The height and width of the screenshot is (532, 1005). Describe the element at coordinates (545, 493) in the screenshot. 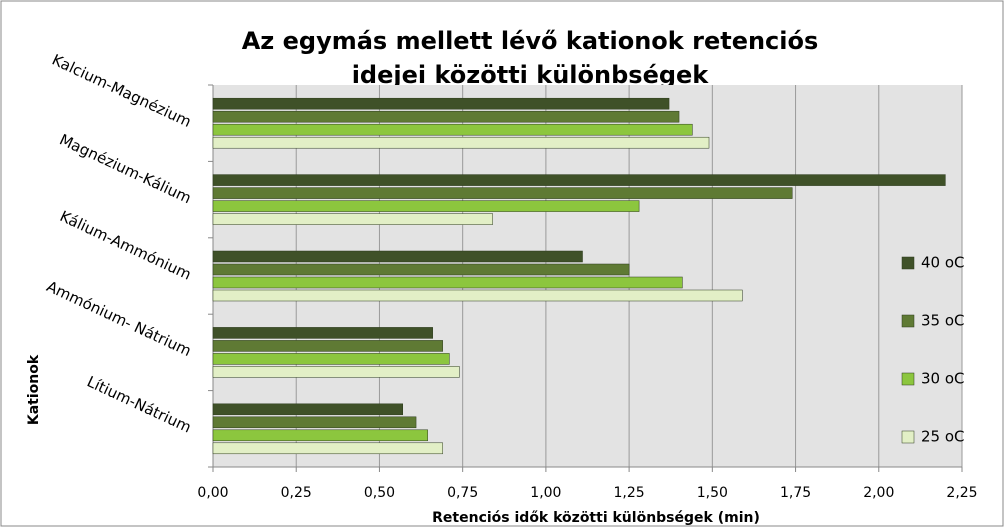

I see `x-tick-label: 1,00` at that location.